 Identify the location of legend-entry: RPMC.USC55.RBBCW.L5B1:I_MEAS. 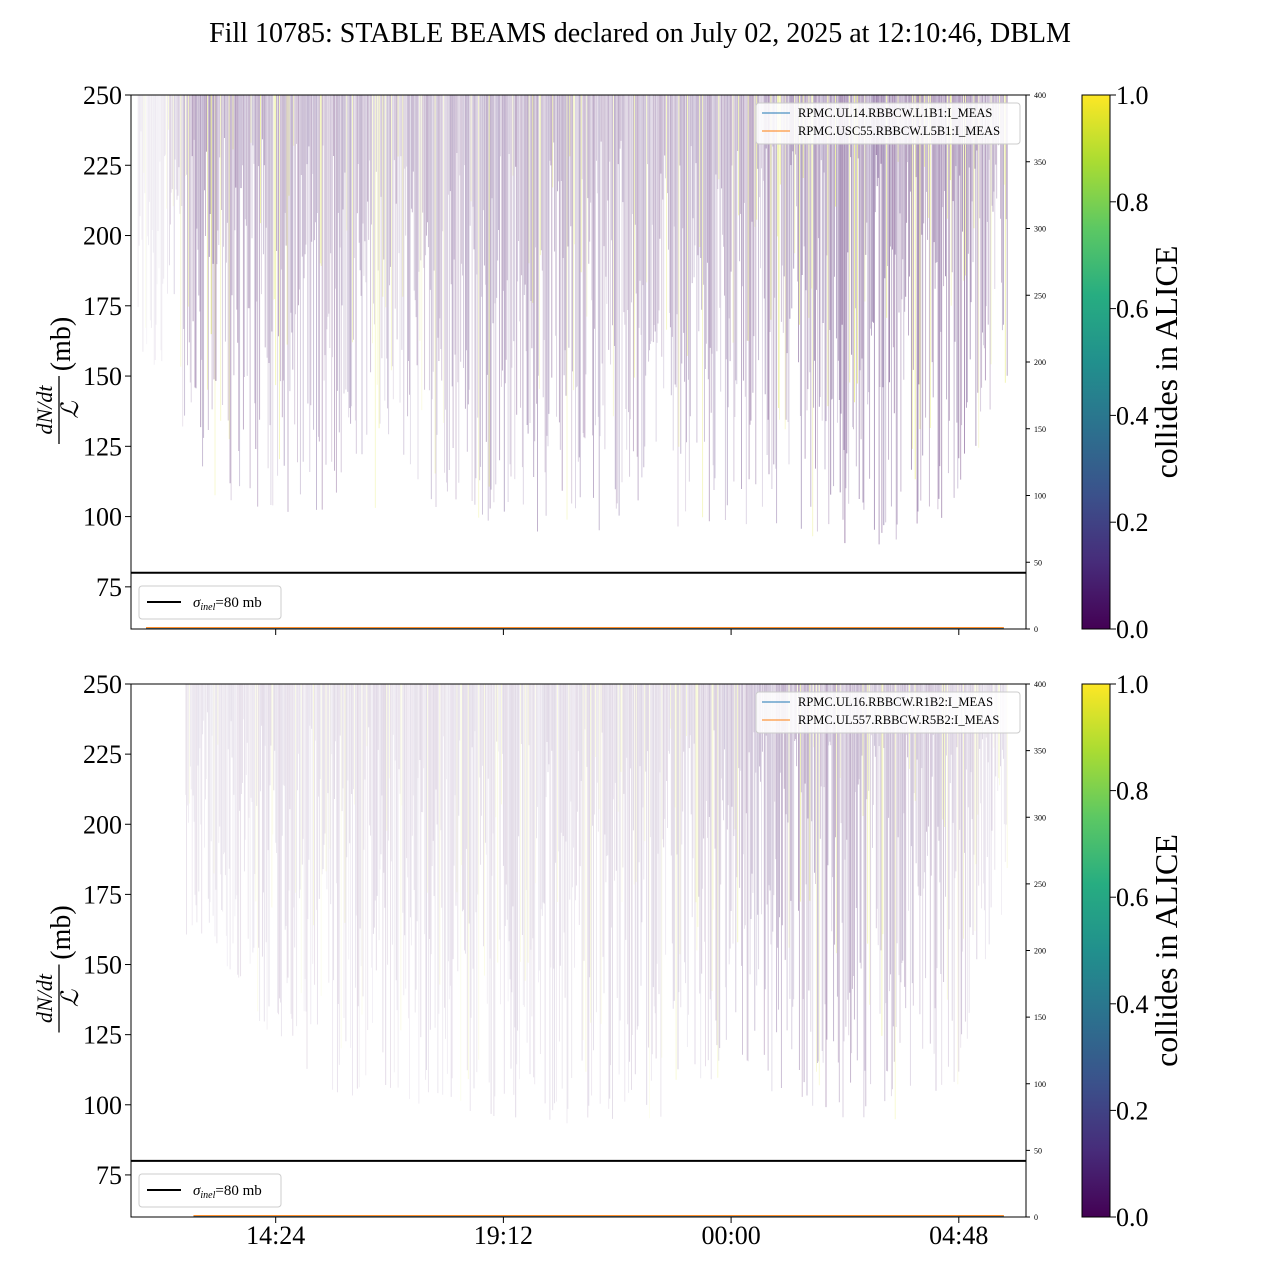
(899, 131).